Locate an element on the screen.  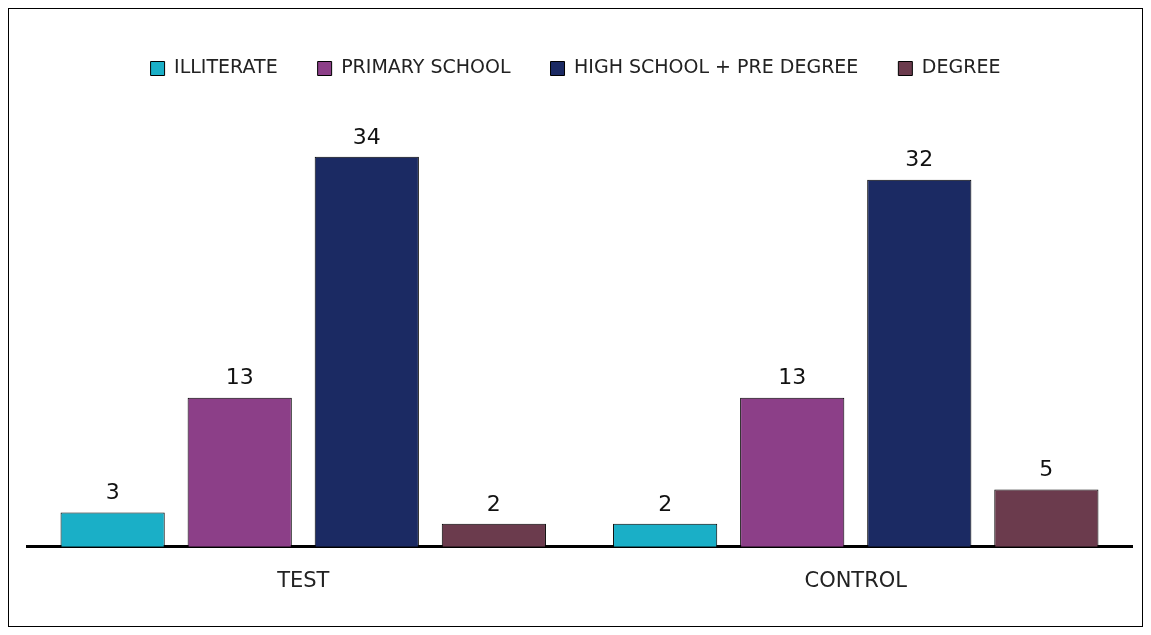
x-tick-label: CONTROL is located at coordinates (856, 579).